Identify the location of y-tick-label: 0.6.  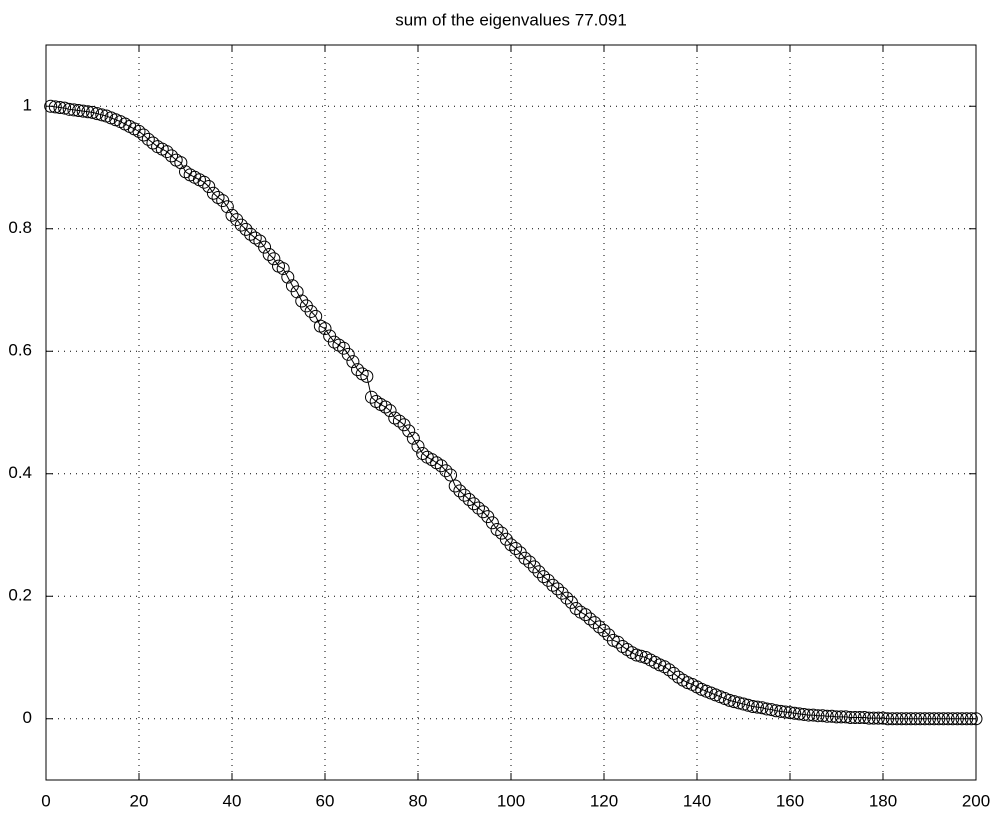
(20, 350).